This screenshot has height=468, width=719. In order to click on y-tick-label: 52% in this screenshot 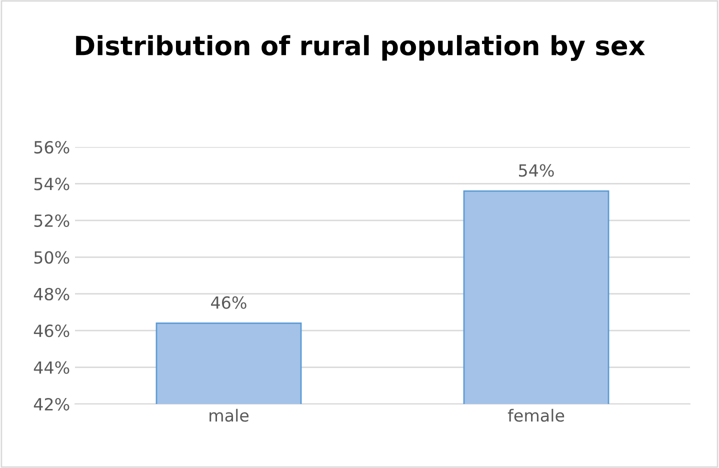, I will do `click(52, 220)`.